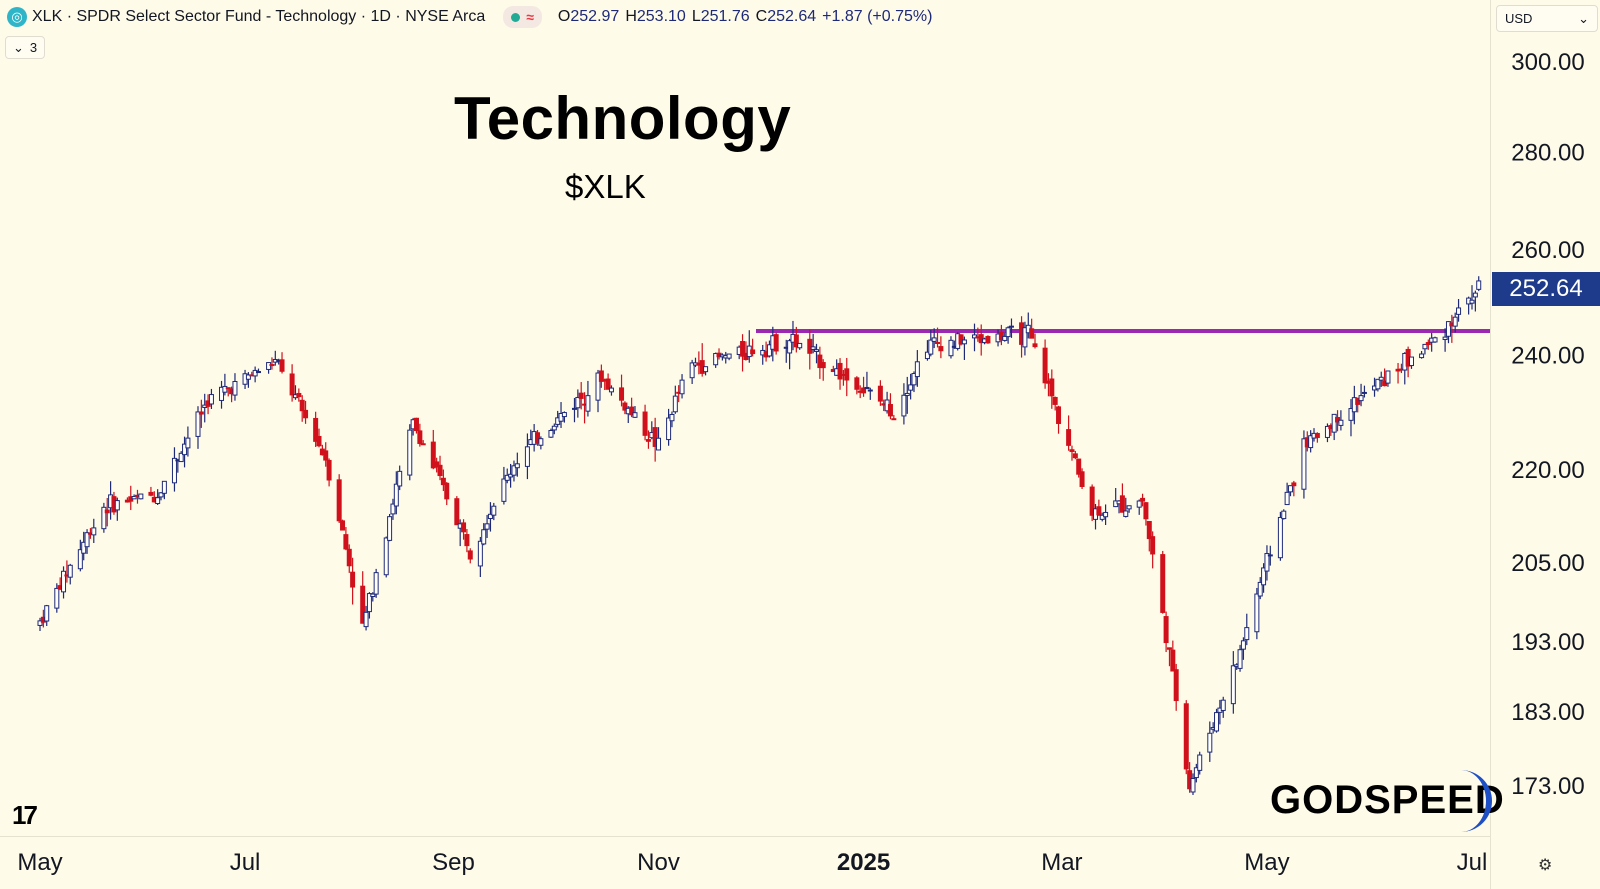  I want to click on x-tick-label: Jul, so click(1472, 862).